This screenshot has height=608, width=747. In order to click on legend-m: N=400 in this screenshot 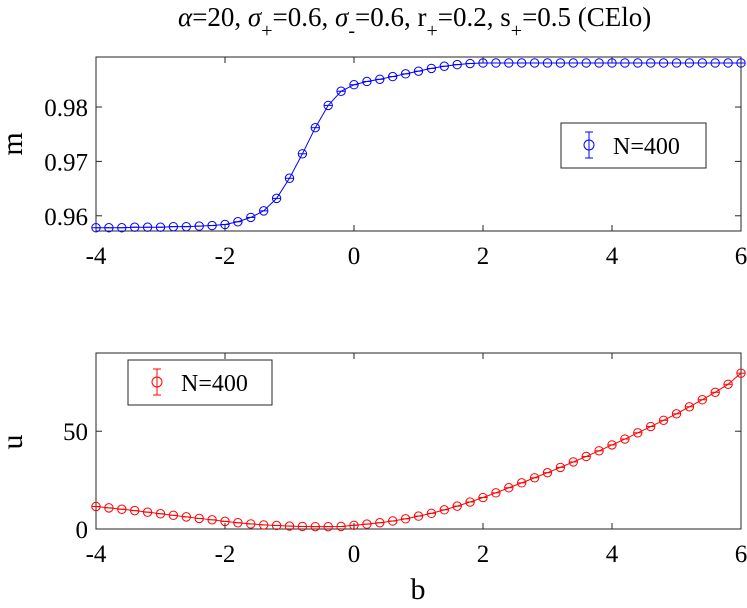, I will do `click(633, 145)`.